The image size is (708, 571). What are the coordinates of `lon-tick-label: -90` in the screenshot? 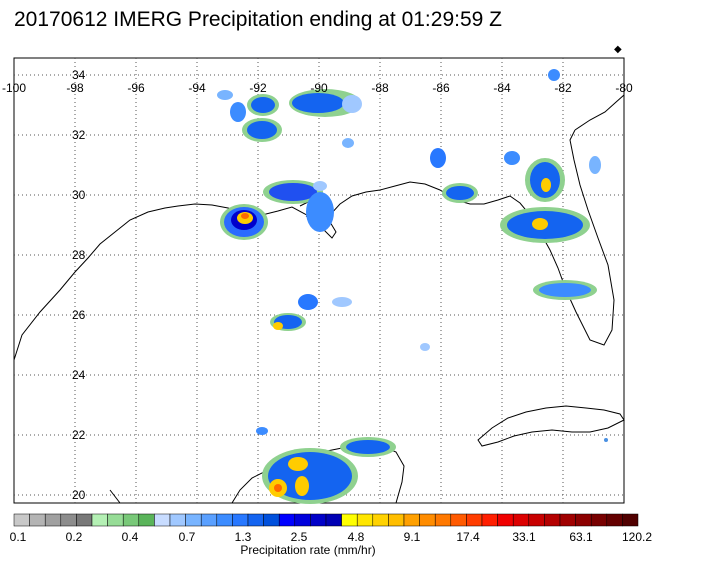 It's located at (319, 88).